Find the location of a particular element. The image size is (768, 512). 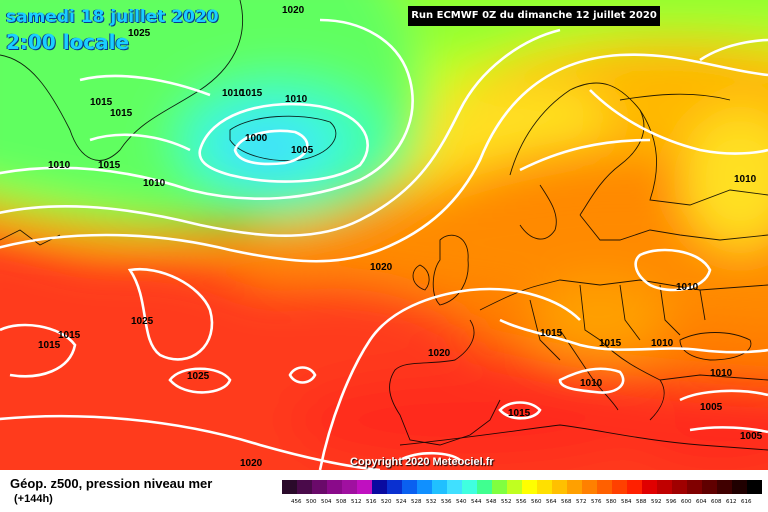

color-scale-label: 572 is located at coordinates (581, 502).